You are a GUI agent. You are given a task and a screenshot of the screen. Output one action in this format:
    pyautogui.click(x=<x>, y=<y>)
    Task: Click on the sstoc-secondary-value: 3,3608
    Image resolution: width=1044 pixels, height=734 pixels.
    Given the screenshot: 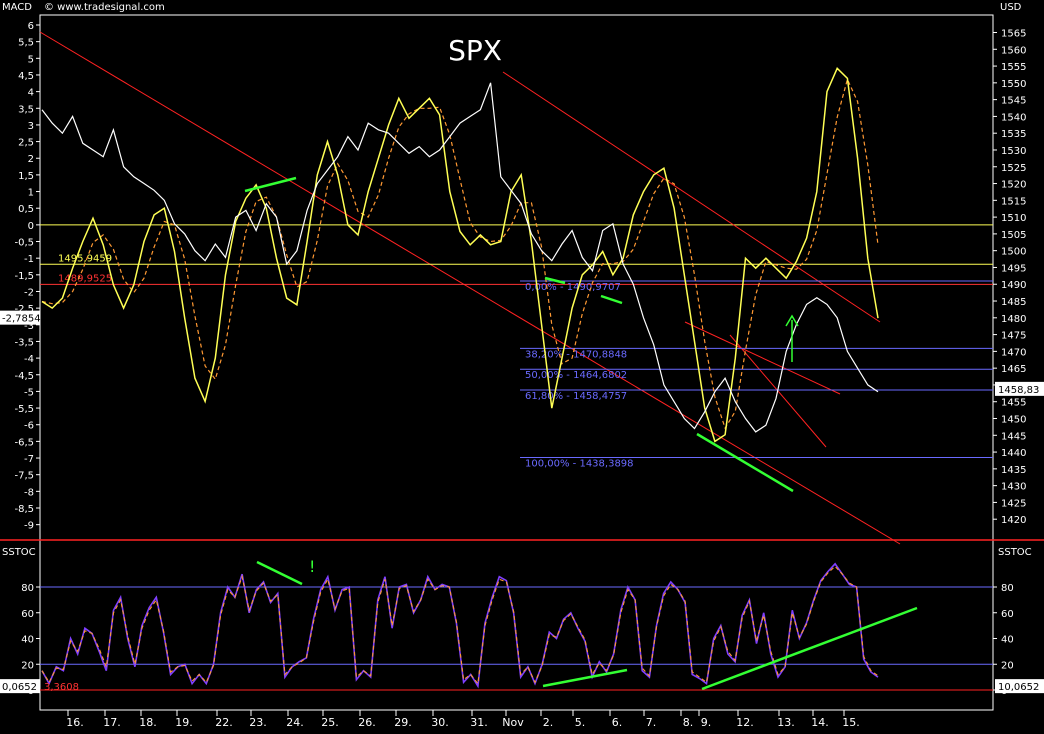 What is the action you would take?
    pyautogui.click(x=61, y=687)
    